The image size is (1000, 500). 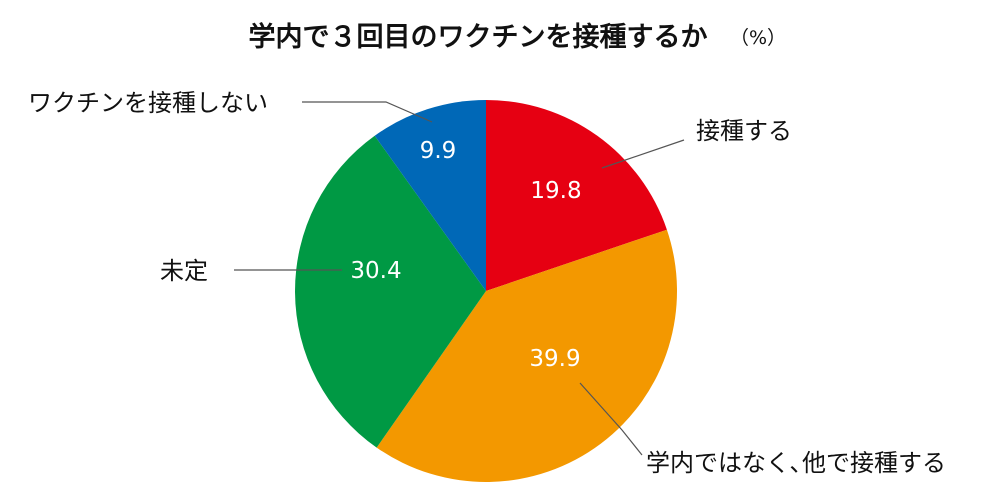 What do you see at coordinates (438, 151) in the screenshot?
I see `value-label-3: 9.9` at bounding box center [438, 151].